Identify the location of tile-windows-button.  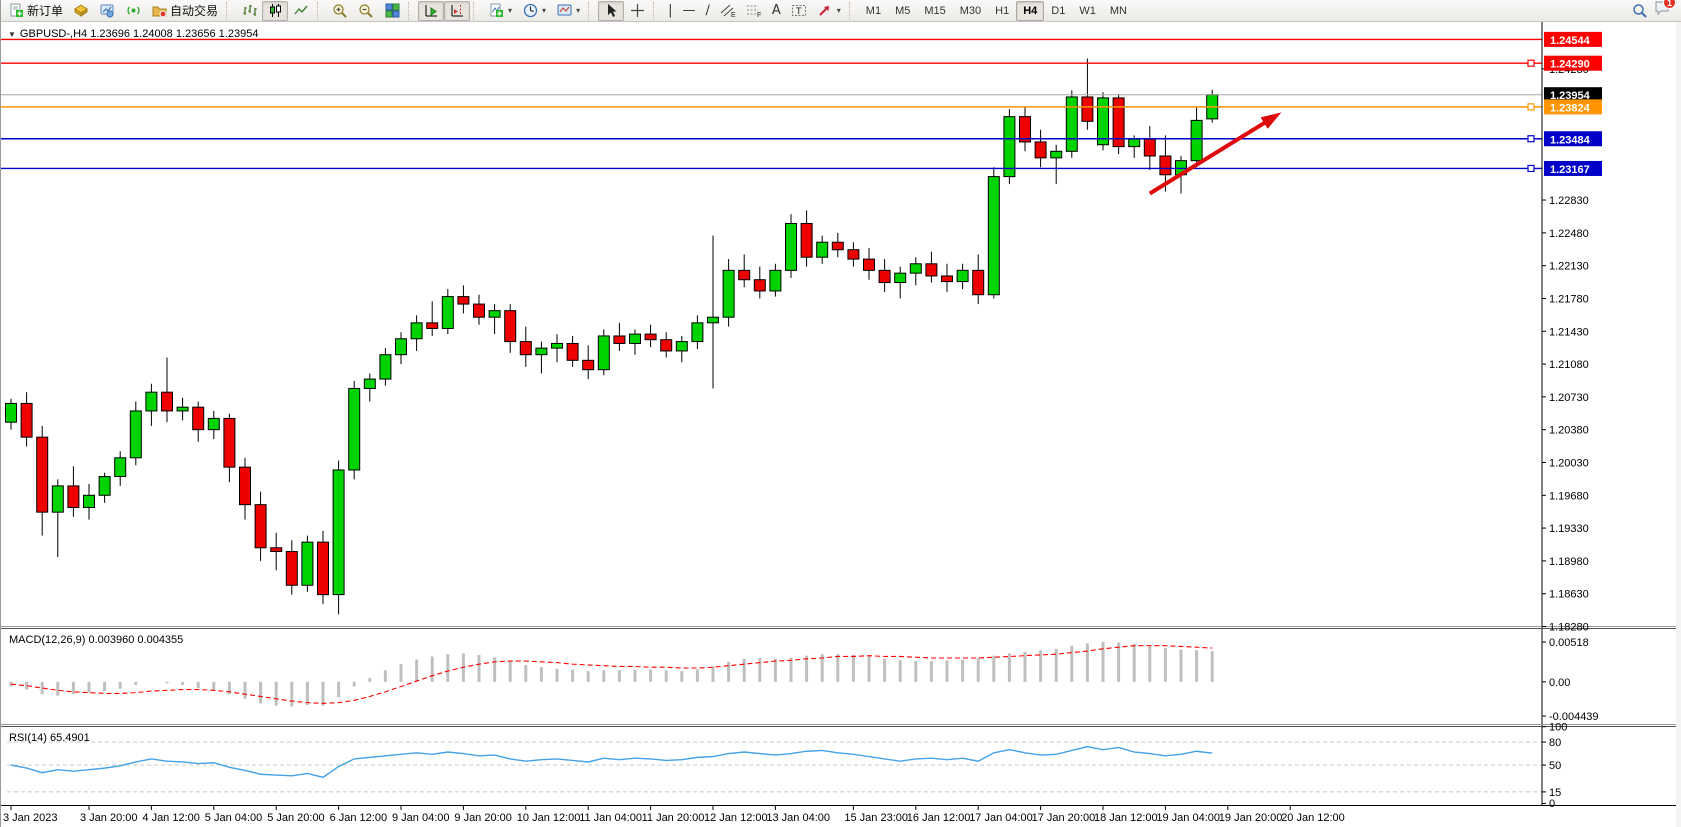
(392, 11).